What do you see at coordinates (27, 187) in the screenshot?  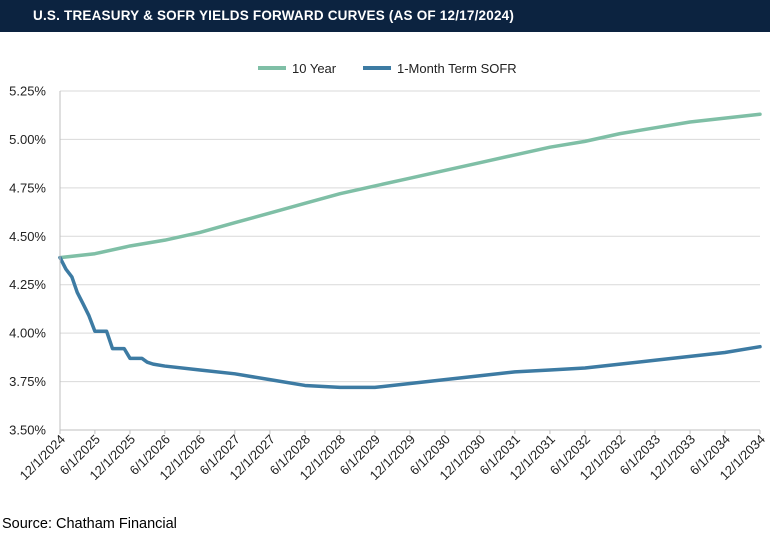 I see `y-tick-label: 4.75%` at bounding box center [27, 187].